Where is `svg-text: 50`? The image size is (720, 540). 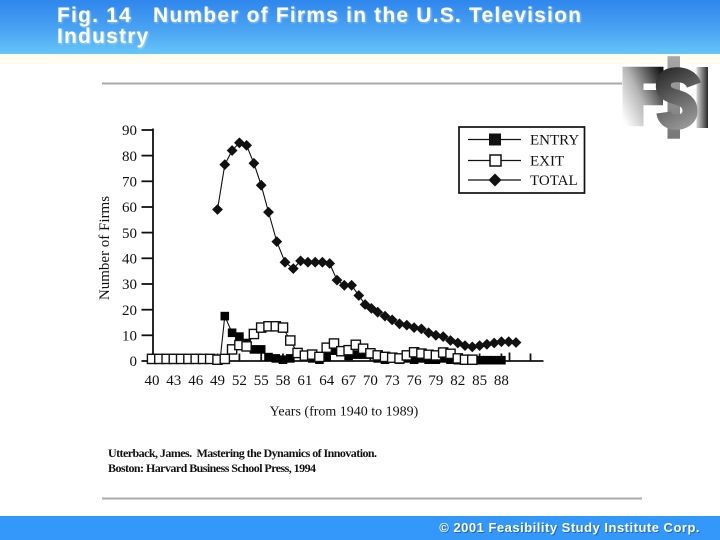 svg-text: 50 is located at coordinates (129, 234).